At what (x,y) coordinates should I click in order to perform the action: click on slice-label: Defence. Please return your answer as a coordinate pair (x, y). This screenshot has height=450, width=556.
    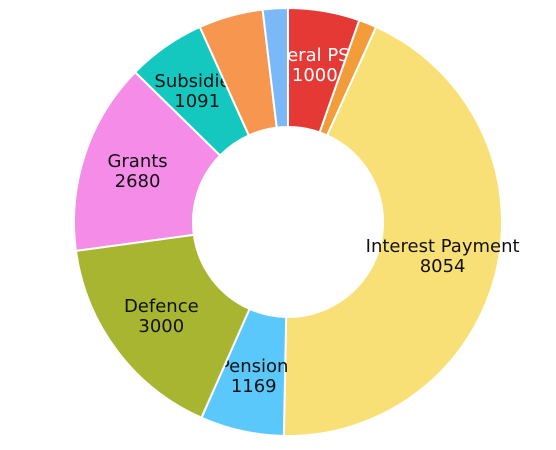
    Looking at the image, I should click on (161, 306).